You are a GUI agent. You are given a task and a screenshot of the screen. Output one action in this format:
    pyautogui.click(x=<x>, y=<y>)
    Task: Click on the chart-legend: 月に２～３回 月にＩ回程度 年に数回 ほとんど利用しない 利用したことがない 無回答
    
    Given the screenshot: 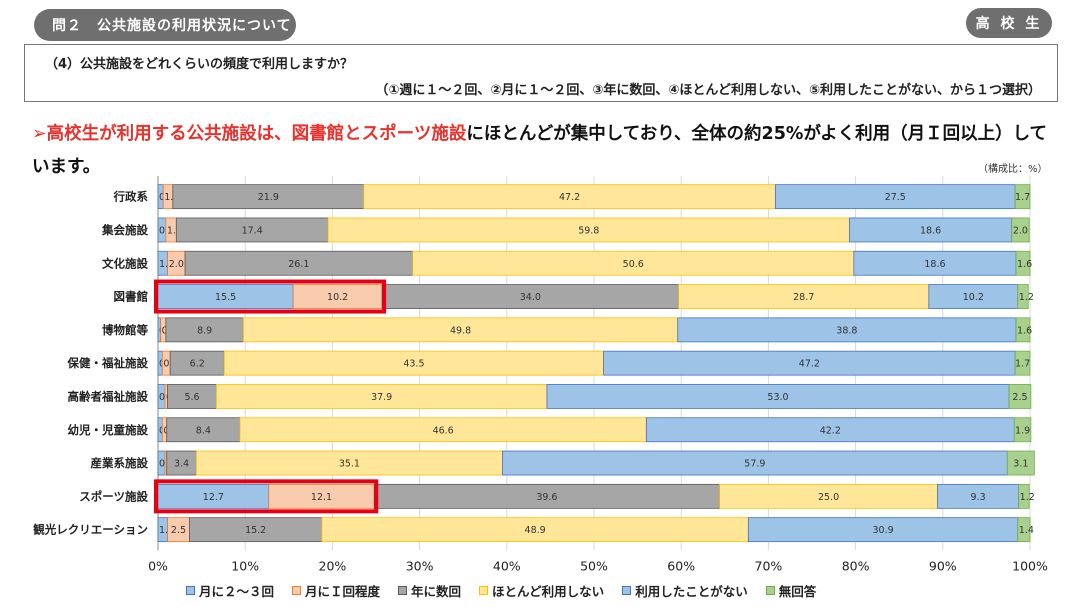 What is the action you would take?
    pyautogui.click(x=501, y=590)
    